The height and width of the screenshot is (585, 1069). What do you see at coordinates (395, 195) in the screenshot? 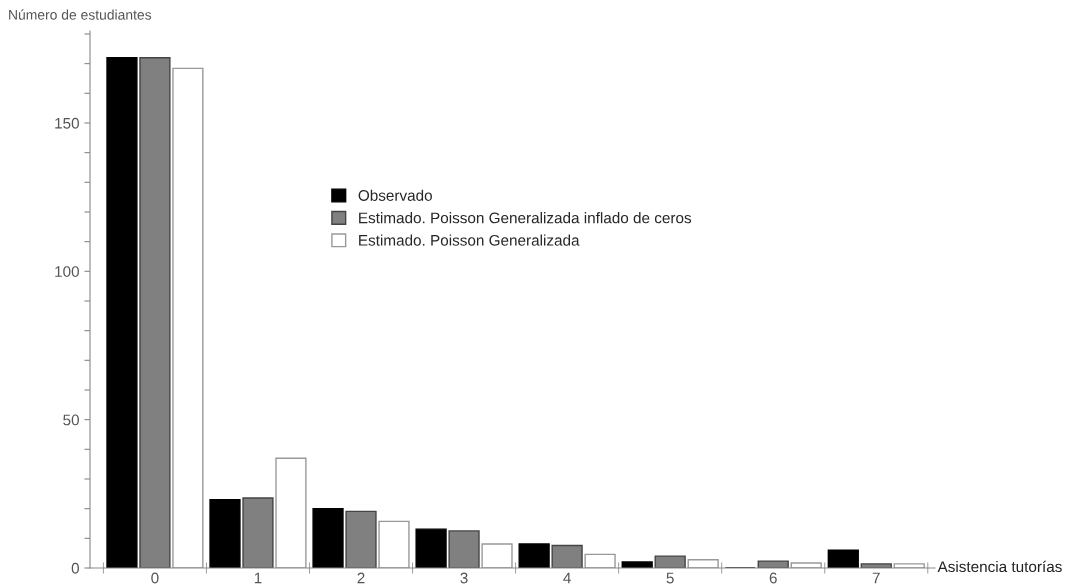
I see `legend-label: Observado` at bounding box center [395, 195].